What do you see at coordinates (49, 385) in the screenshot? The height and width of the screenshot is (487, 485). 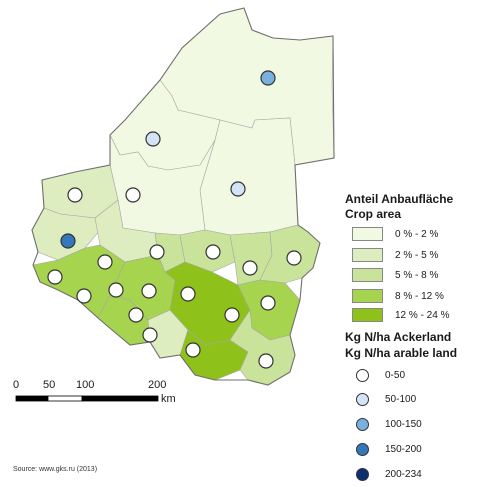 I see `scale-tick-label: 50` at bounding box center [49, 385].